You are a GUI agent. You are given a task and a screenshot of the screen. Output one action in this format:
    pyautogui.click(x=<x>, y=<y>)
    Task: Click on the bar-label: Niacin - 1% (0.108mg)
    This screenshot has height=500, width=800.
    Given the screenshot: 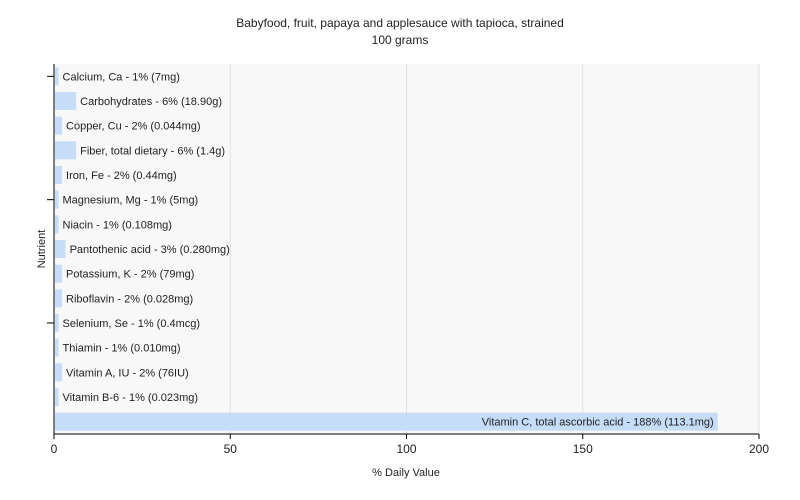 What is the action you would take?
    pyautogui.click(x=117, y=225)
    